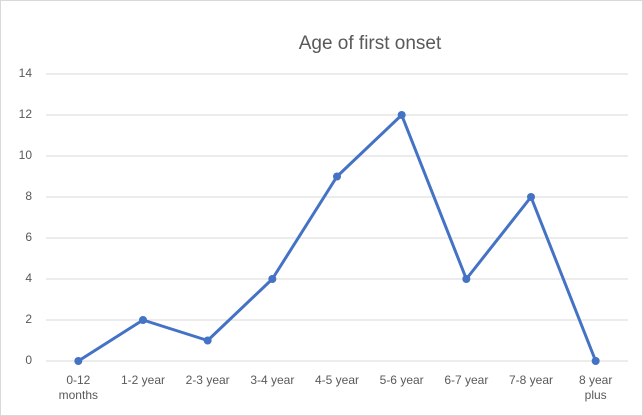 Image resolution: width=643 pixels, height=416 pixels. What do you see at coordinates (28, 196) in the screenshot?
I see `y-tick-label: 8` at bounding box center [28, 196].